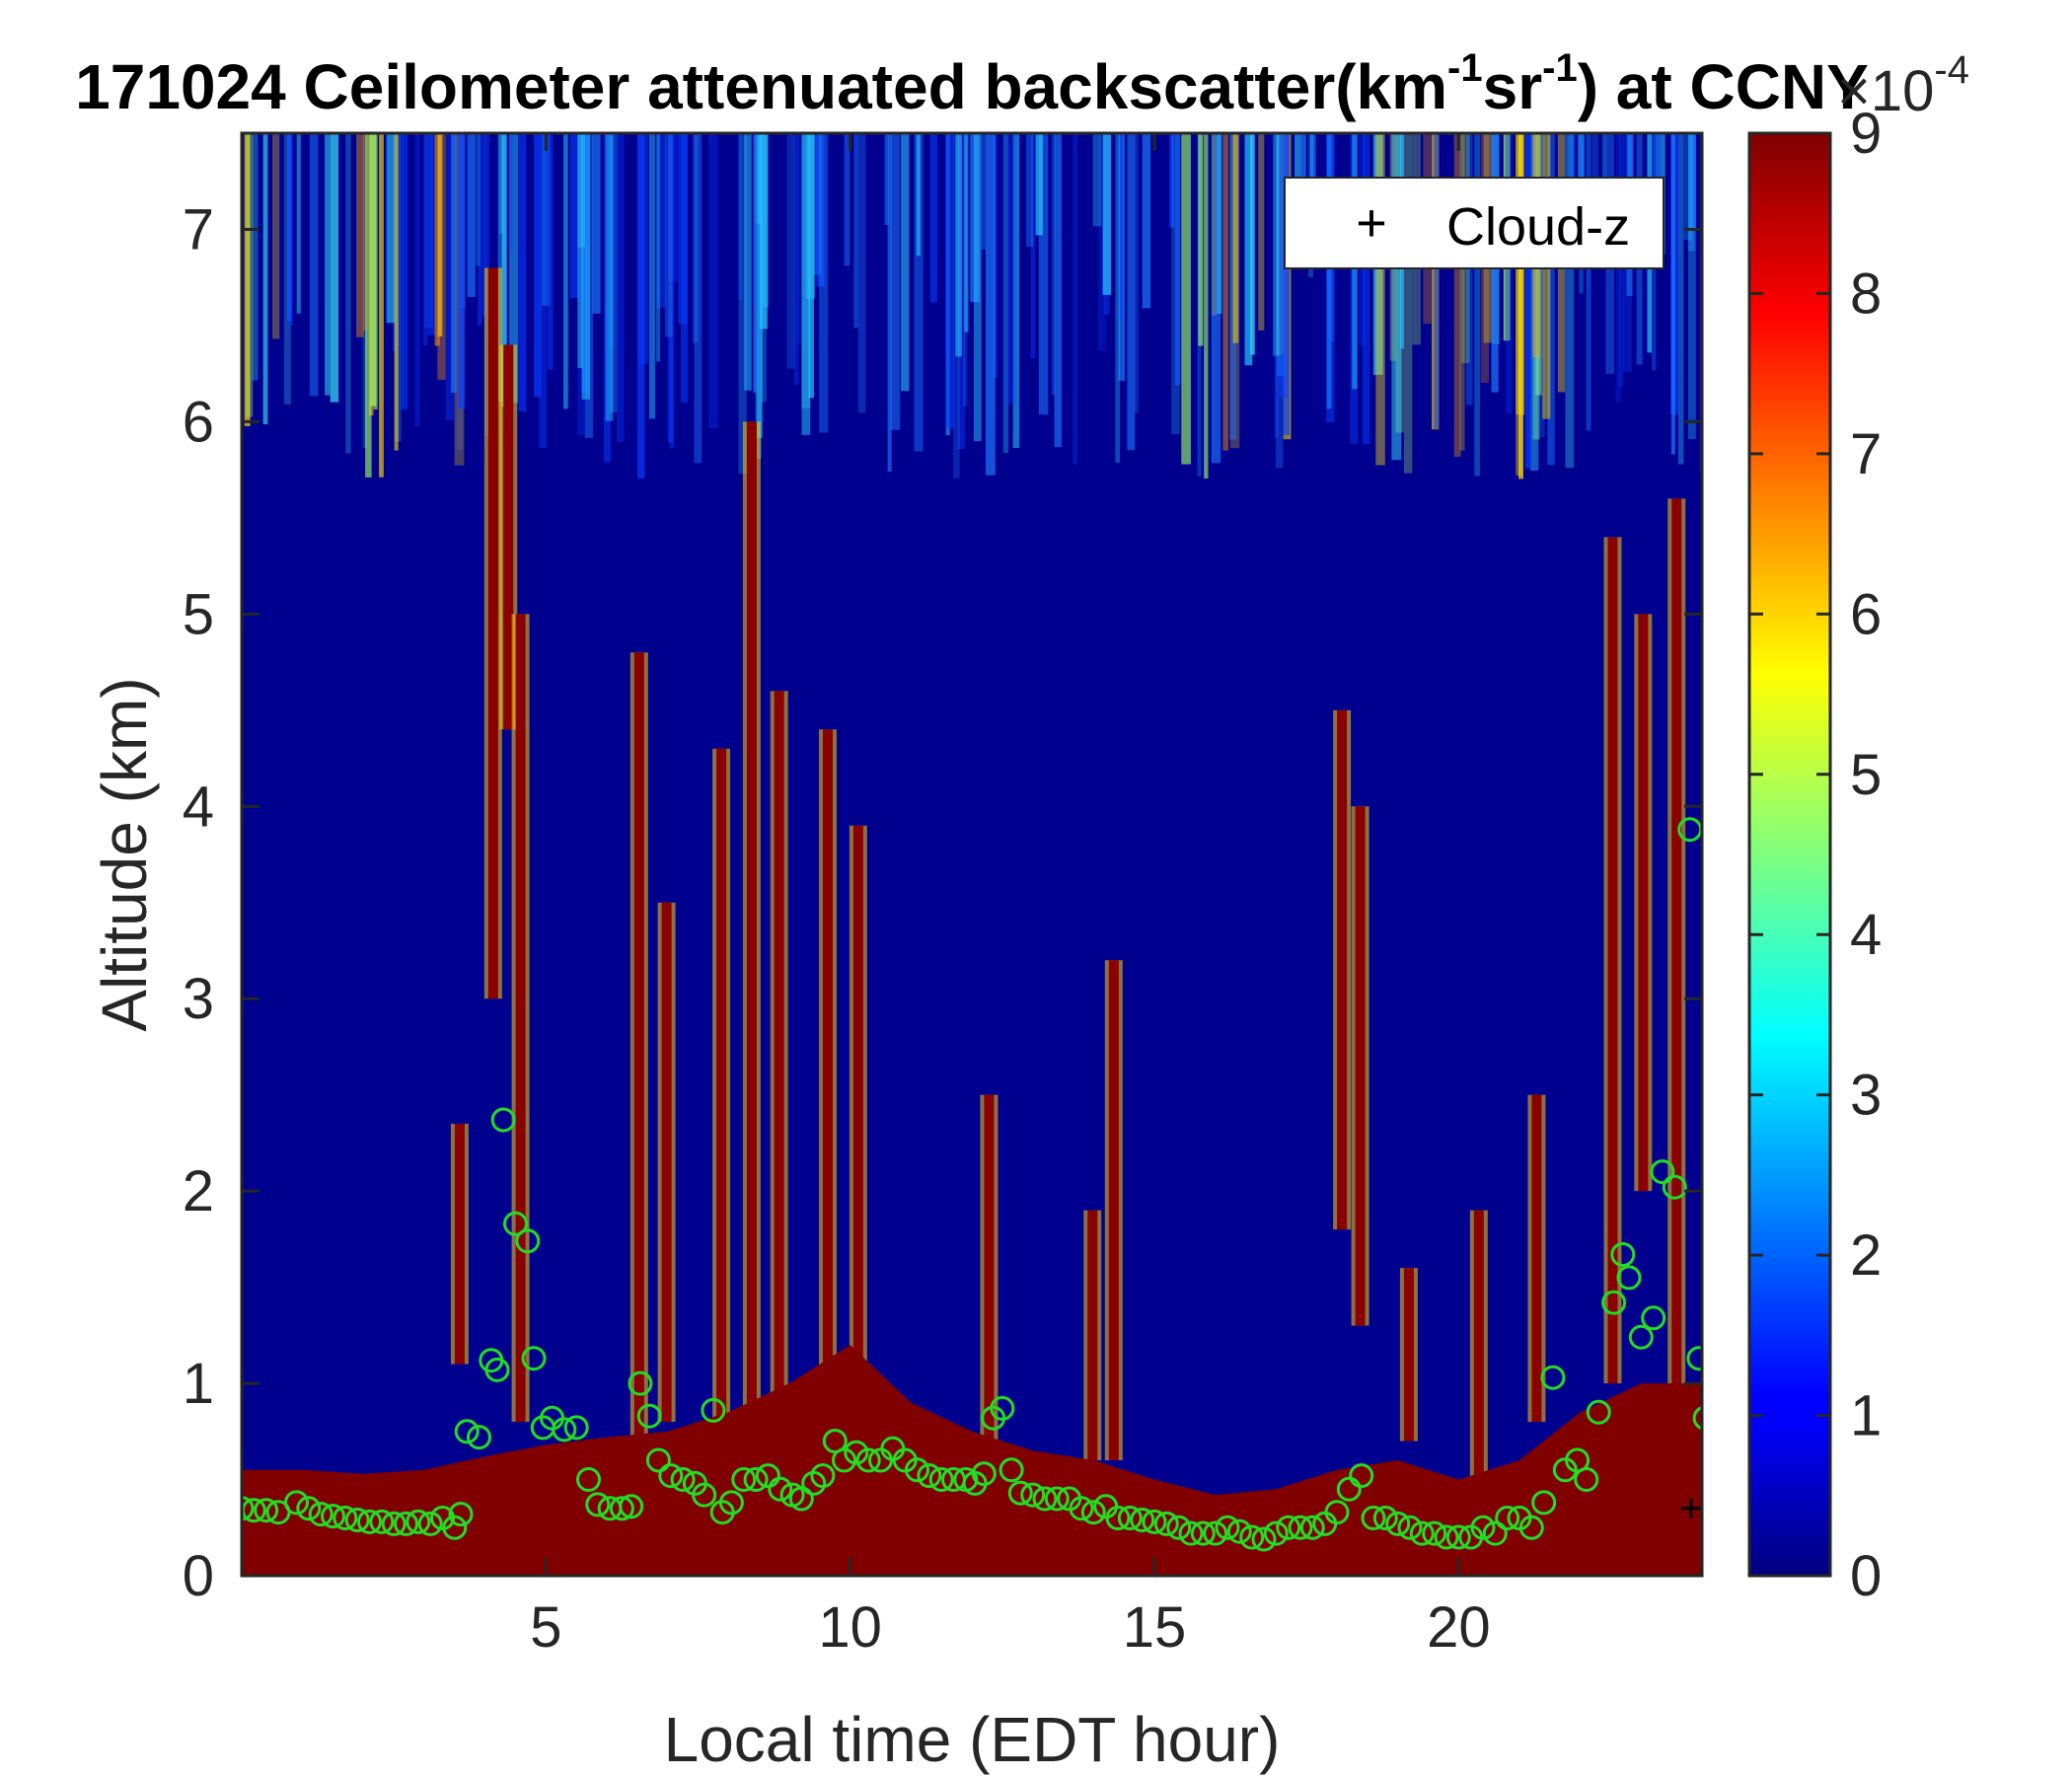  What do you see at coordinates (199, 1384) in the screenshot?
I see `y-tick-label: 1` at bounding box center [199, 1384].